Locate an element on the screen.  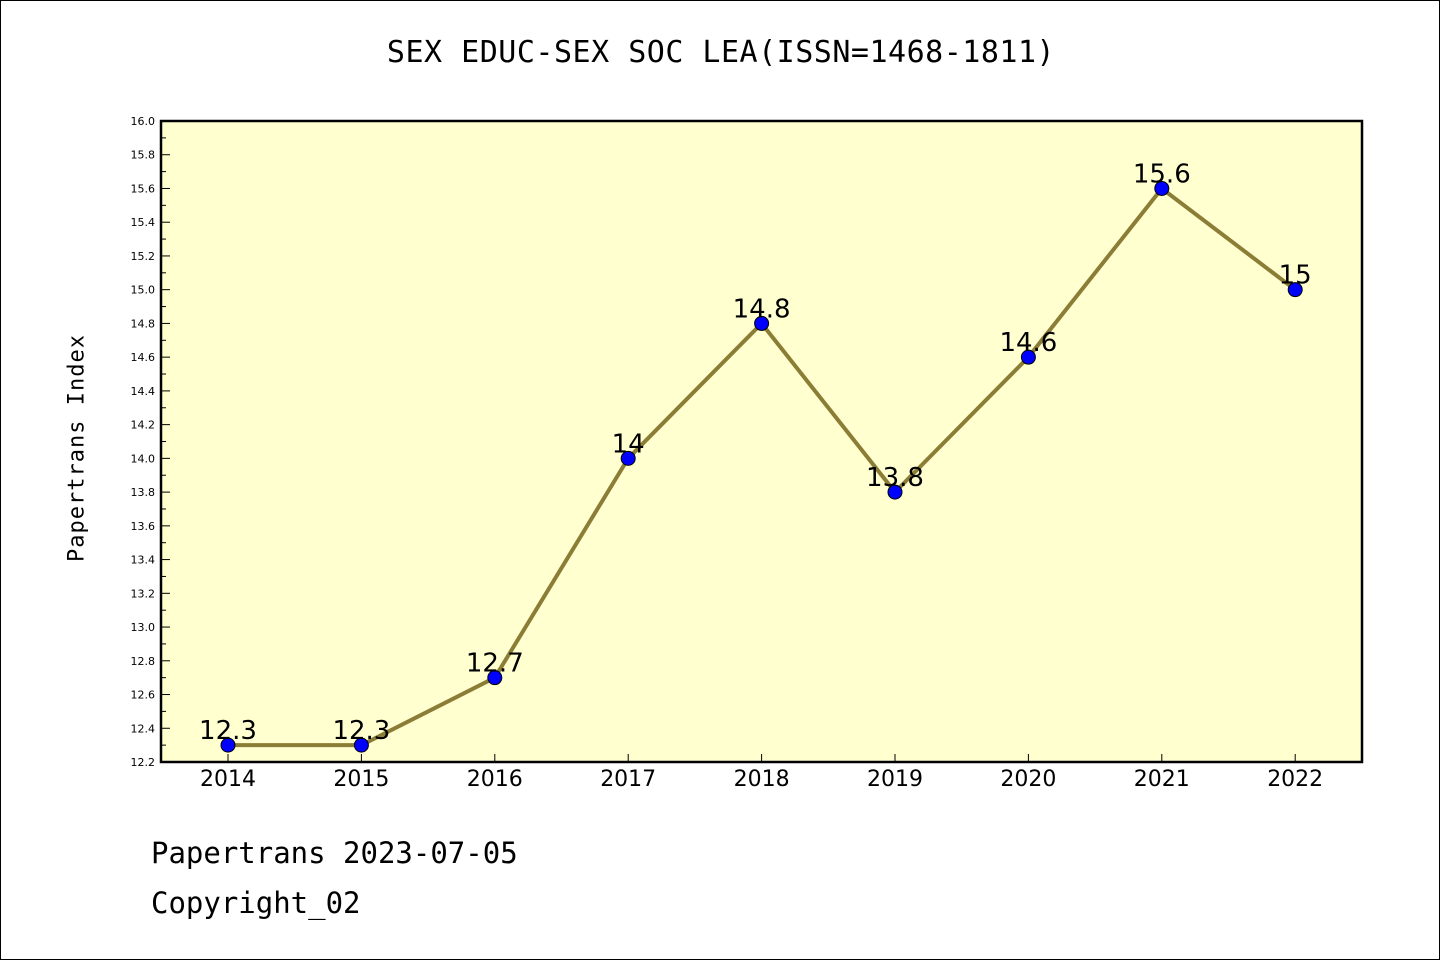
footer-copyright: Copyright_02 is located at coordinates (256, 903).